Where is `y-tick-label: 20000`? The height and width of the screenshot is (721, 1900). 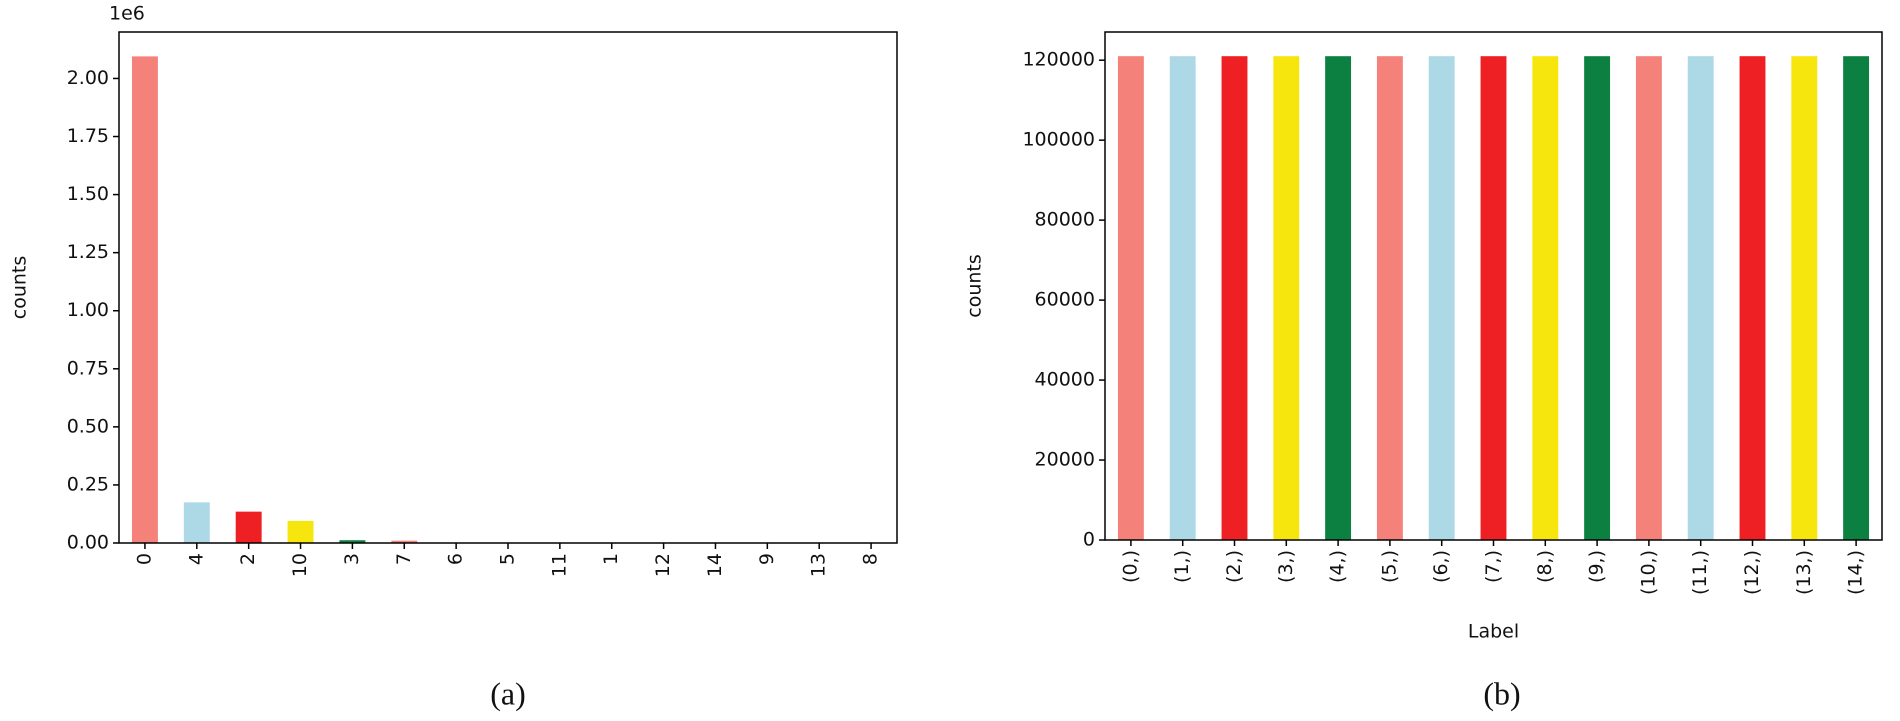 y-tick-label: 20000 is located at coordinates (1065, 460).